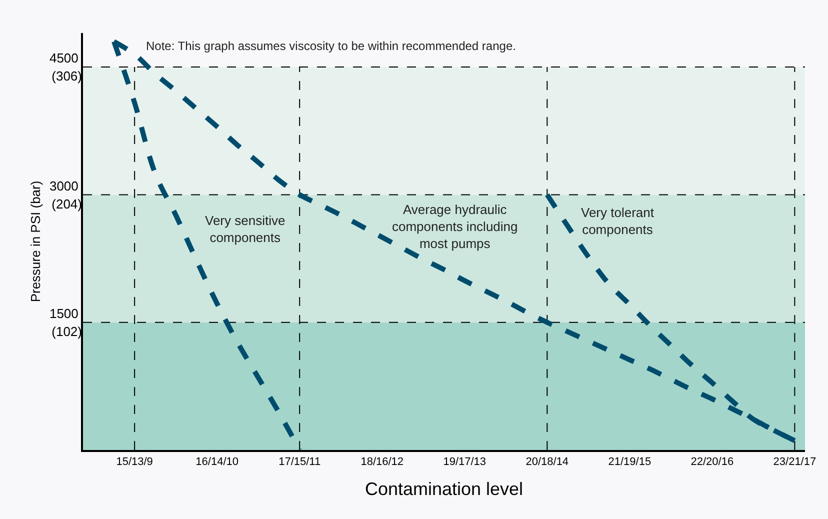 The height and width of the screenshot is (519, 828). I want to click on y-tick-label: 3000, so click(63, 186).